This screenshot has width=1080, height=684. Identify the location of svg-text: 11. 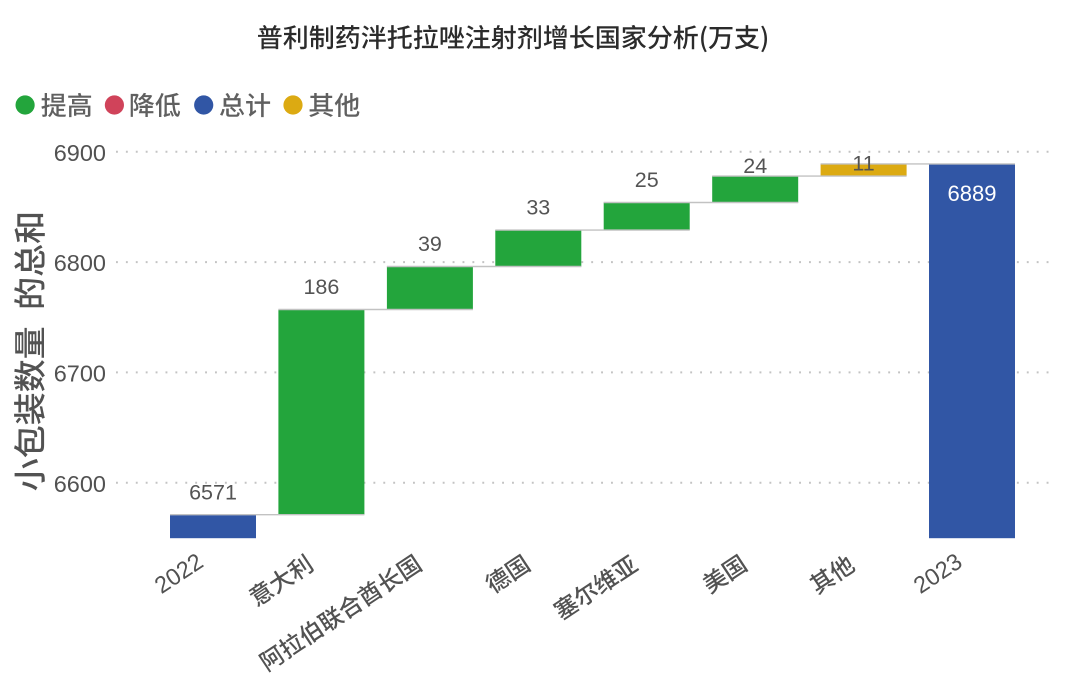
(863, 164).